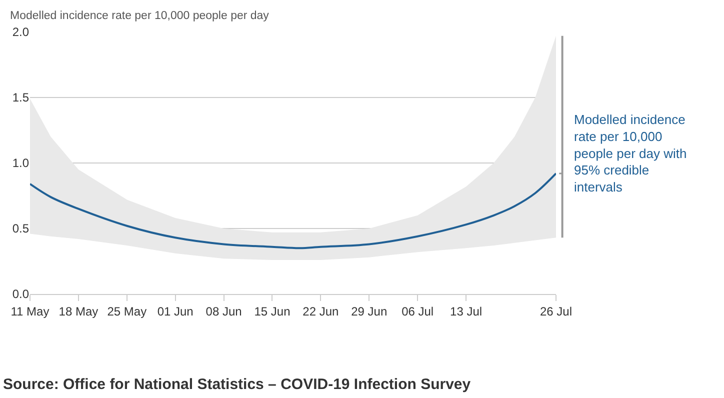 This screenshot has width=724, height=398. I want to click on x-tick-label: 22 Jun, so click(320, 311).